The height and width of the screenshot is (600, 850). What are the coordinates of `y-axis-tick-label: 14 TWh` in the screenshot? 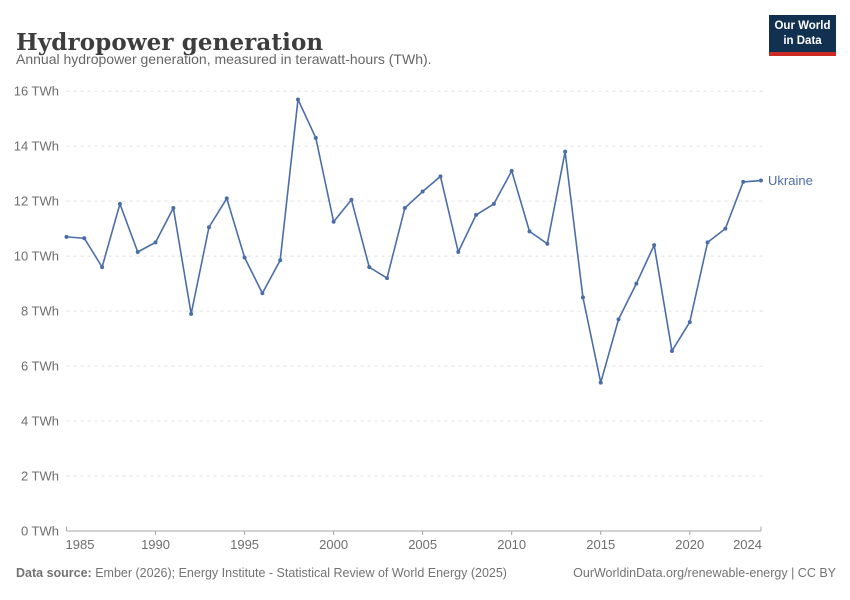 It's located at (36, 146).